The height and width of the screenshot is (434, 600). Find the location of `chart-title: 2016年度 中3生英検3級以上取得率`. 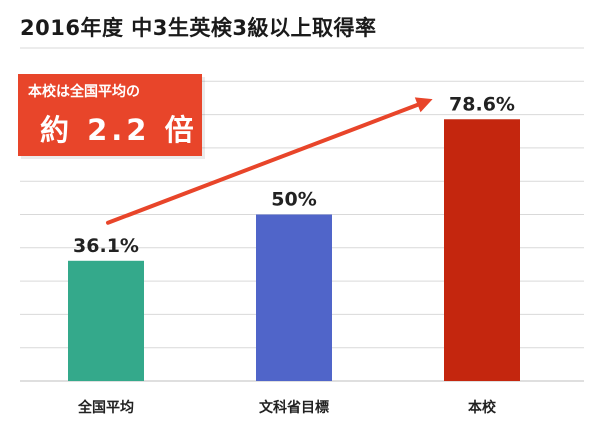

chart-title: 2016年度 中3生英検3級以上取得率 is located at coordinates (198, 28).